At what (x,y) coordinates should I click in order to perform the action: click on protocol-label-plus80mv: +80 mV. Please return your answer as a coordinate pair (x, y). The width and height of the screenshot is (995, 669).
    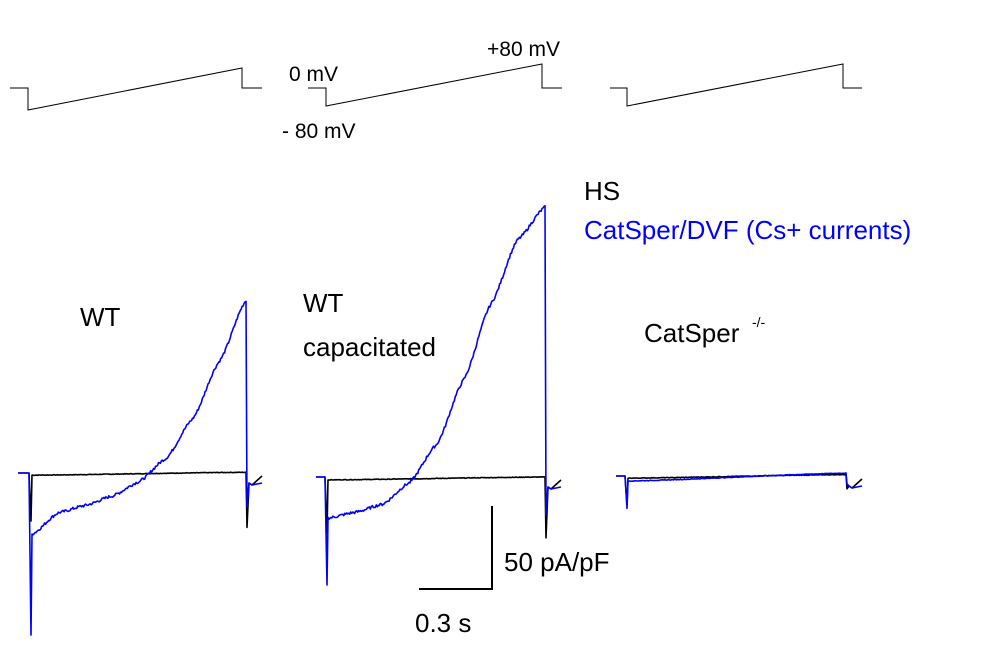
    Looking at the image, I should click on (523, 49).